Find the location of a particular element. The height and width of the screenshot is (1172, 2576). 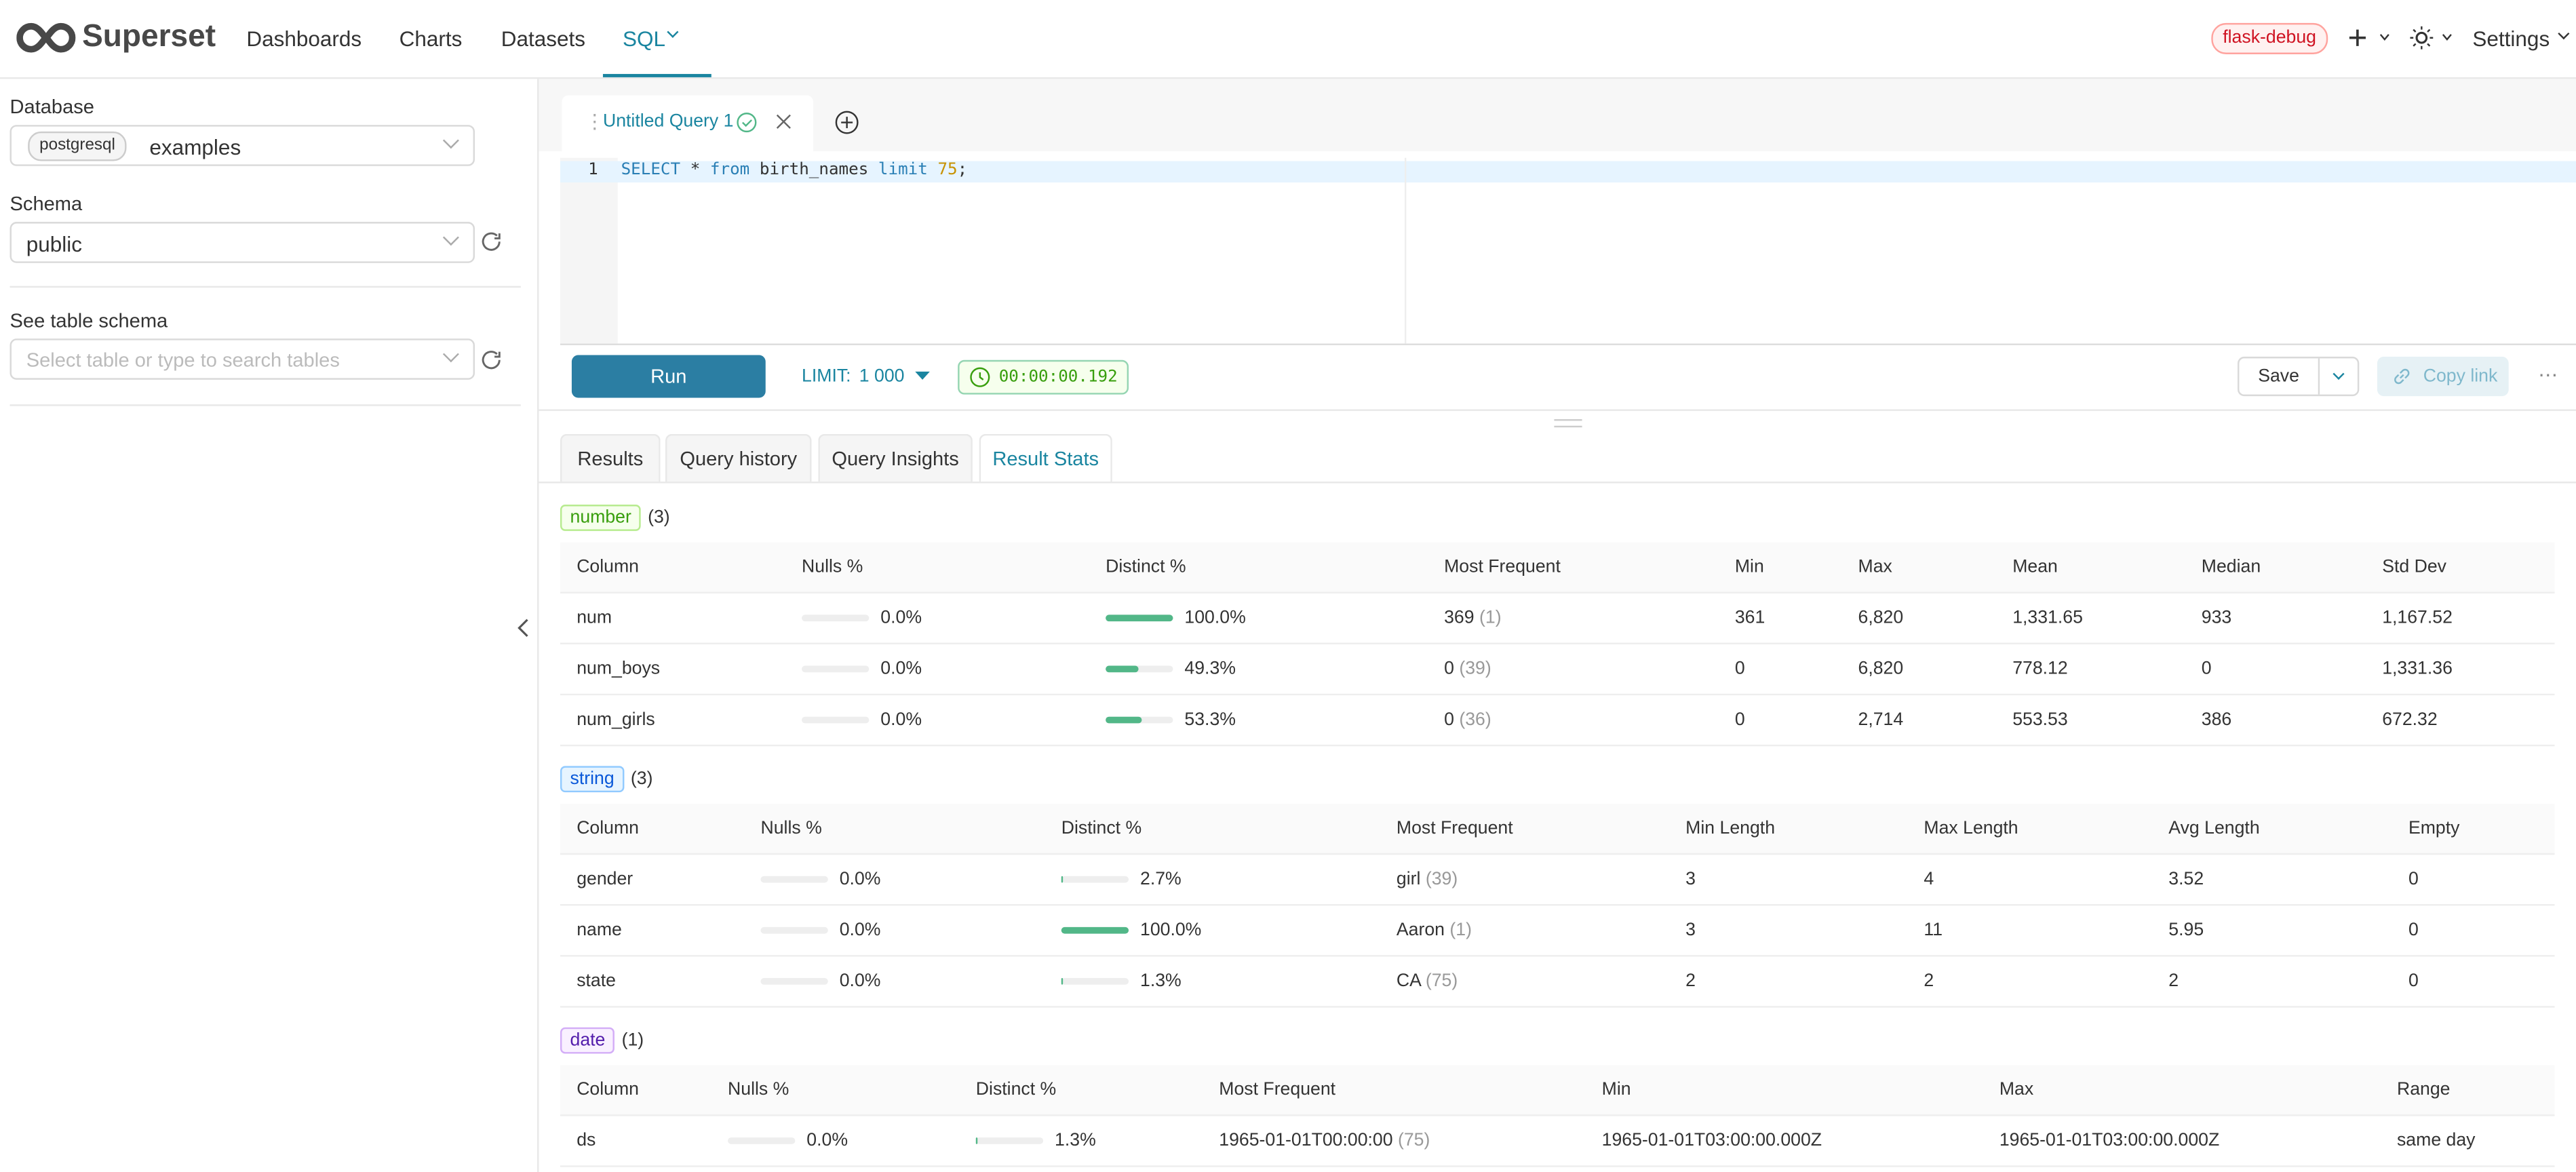

section-head: date(1) is located at coordinates (1557, 1041).